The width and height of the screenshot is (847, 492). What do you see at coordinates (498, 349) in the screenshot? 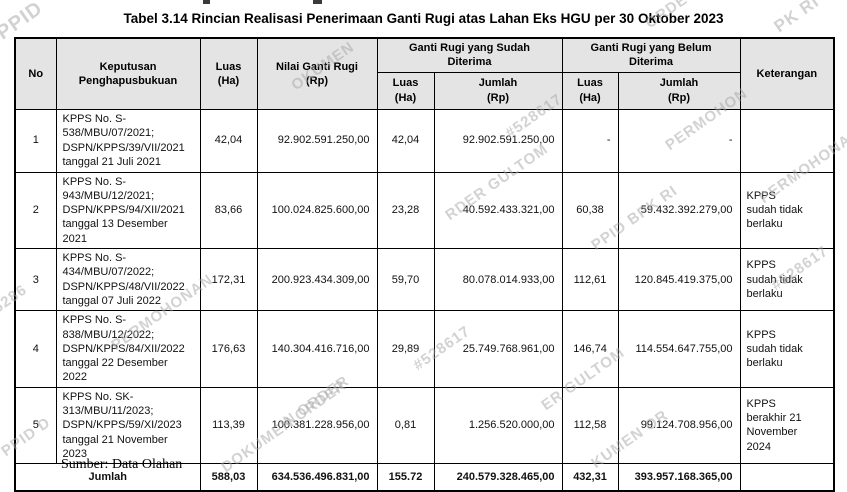
I see `cell-sudah-jumlah: 25.749.768.961,00` at bounding box center [498, 349].